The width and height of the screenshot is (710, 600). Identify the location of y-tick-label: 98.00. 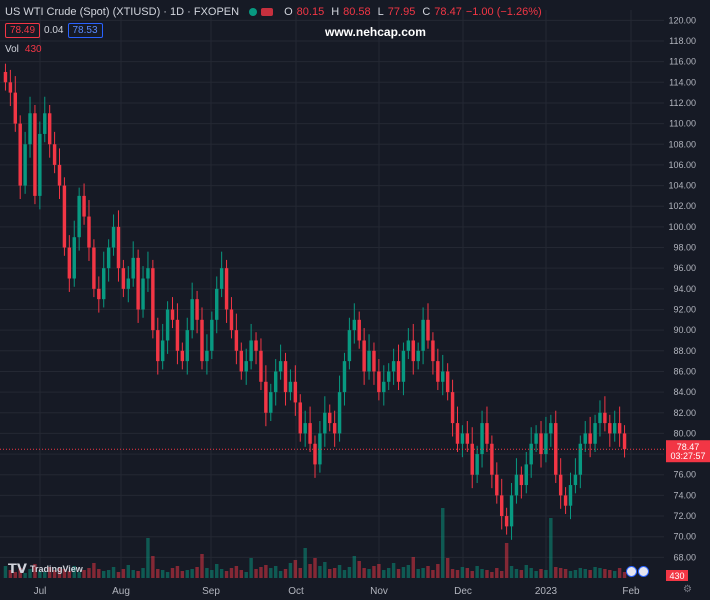
(684, 248).